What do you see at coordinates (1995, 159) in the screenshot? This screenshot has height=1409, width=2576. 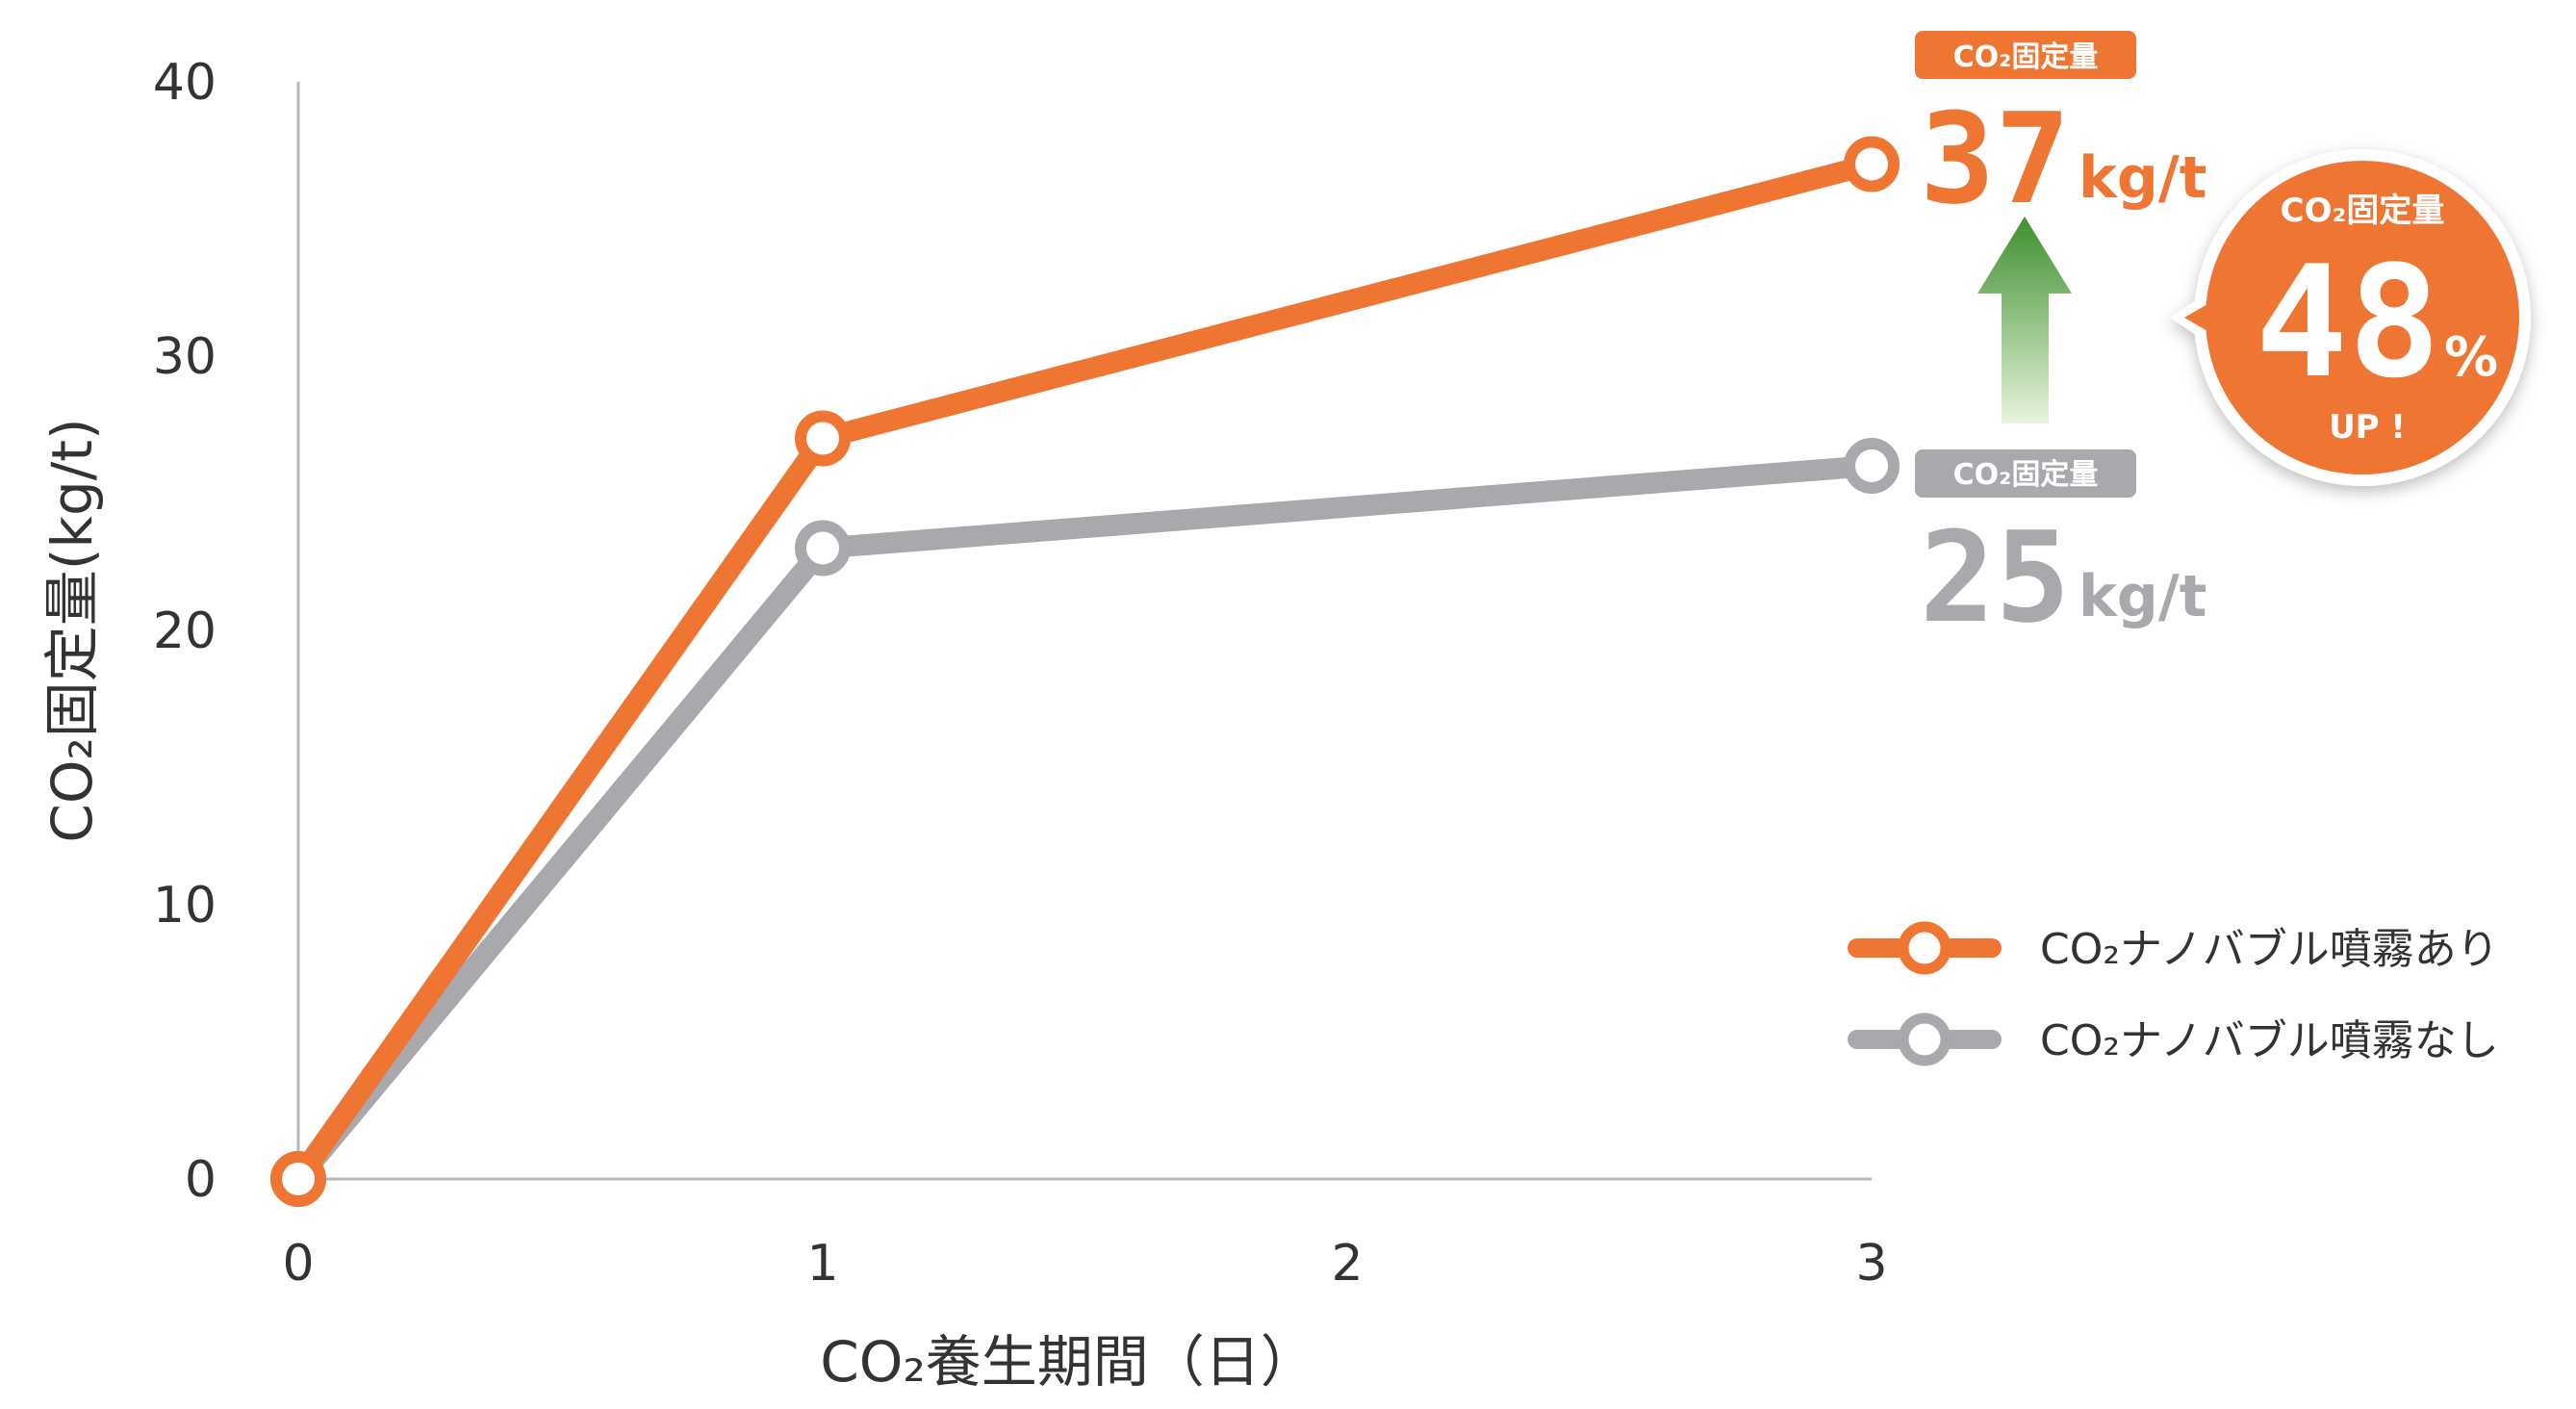 I see `orange-value-number: 37` at bounding box center [1995, 159].